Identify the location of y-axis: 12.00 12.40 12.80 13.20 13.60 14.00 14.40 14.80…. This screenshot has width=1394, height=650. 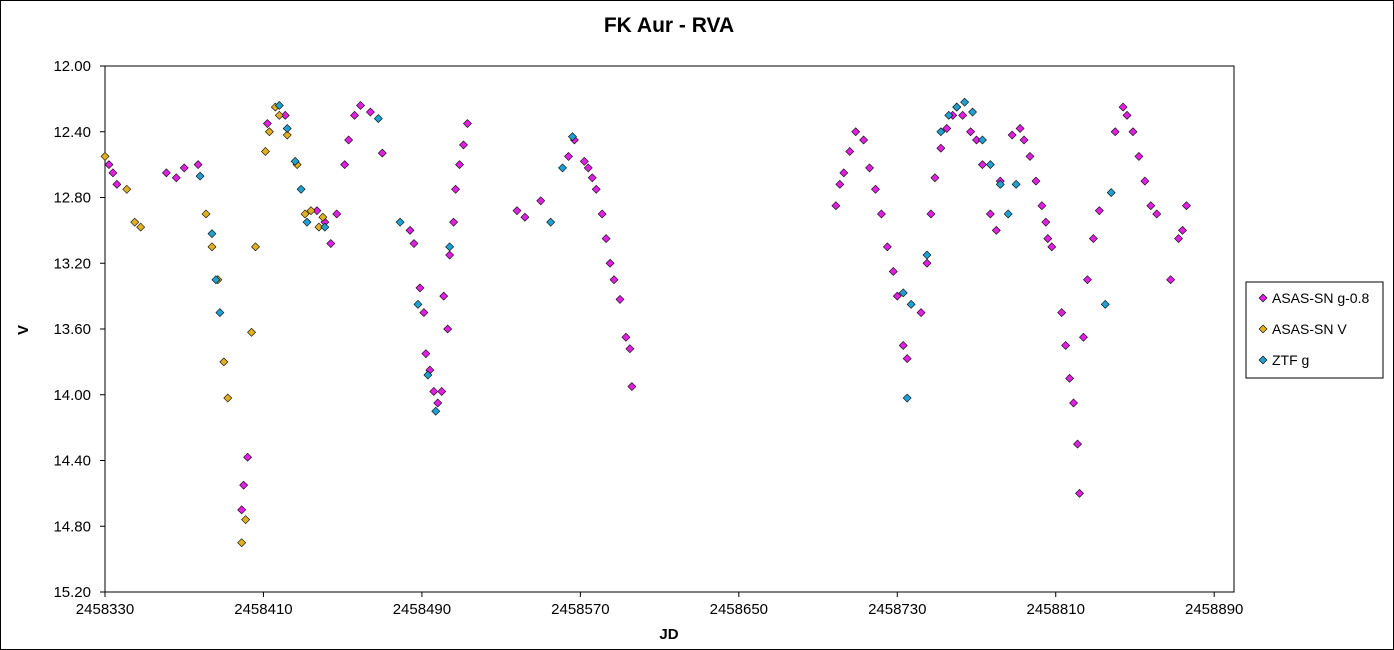
(79, 329).